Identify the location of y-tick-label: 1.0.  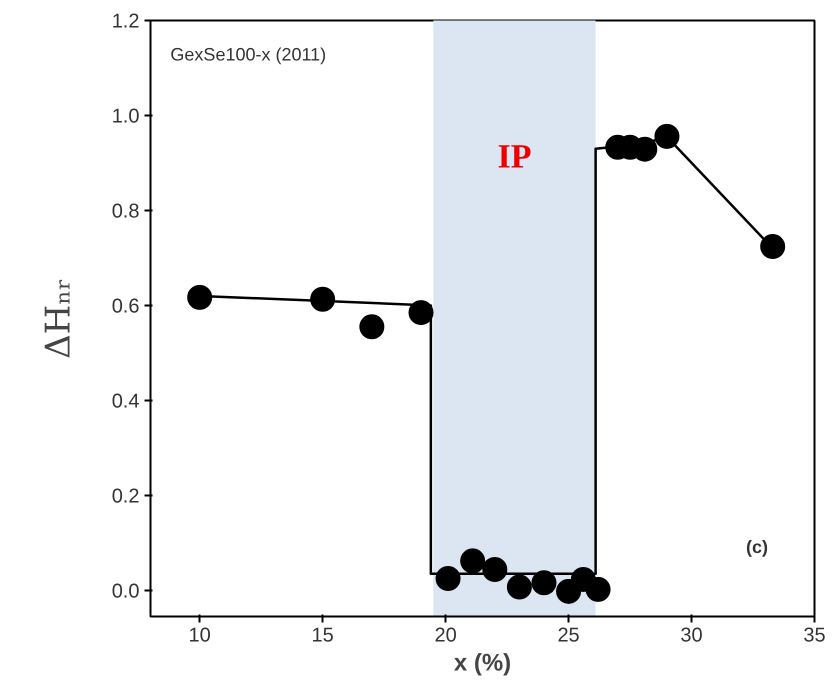
(126, 116).